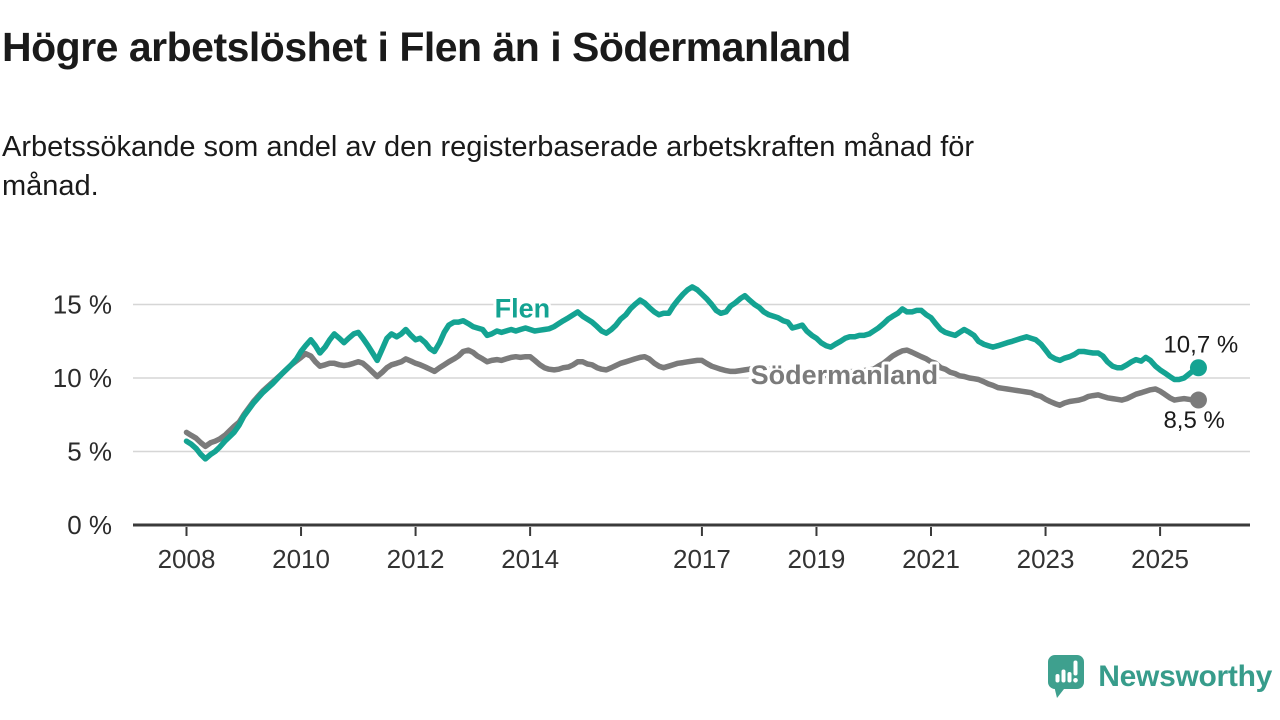 The height and width of the screenshot is (720, 1280). I want to click on y-tick-label-15pct: 15 %, so click(82, 305).